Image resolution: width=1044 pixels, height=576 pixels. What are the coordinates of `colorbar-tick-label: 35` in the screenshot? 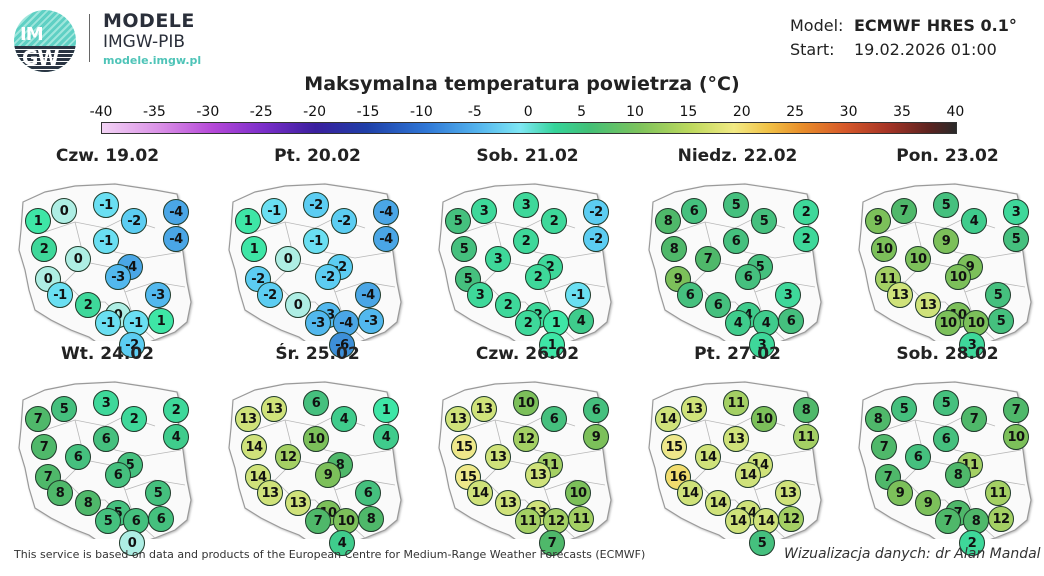 It's located at (902, 112).